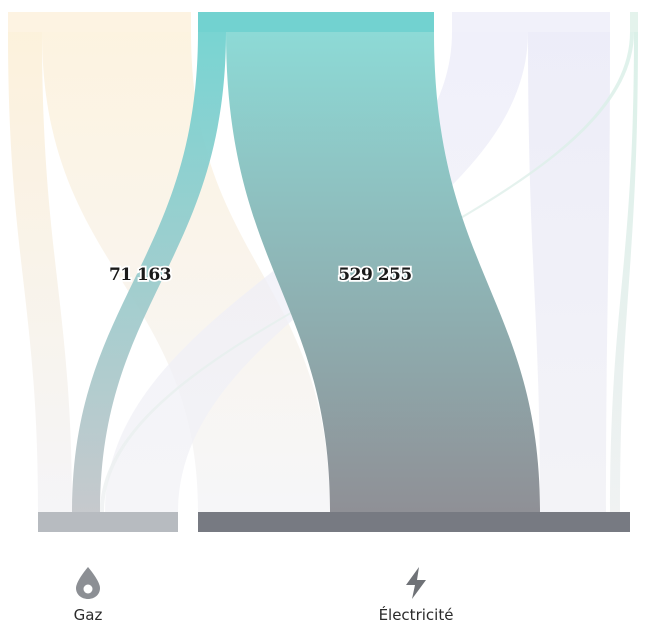  What do you see at coordinates (531, 22) in the screenshot?
I see `source-node-lavender` at bounding box center [531, 22].